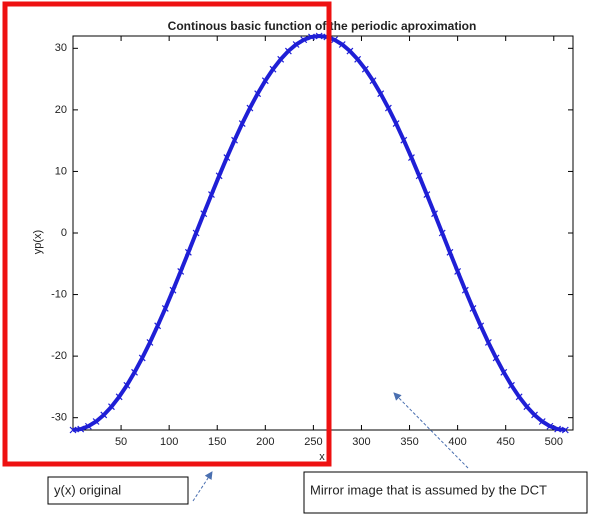 The image size is (590, 521). Describe the element at coordinates (313, 442) in the screenshot. I see `x-tick-label: 250` at that location.